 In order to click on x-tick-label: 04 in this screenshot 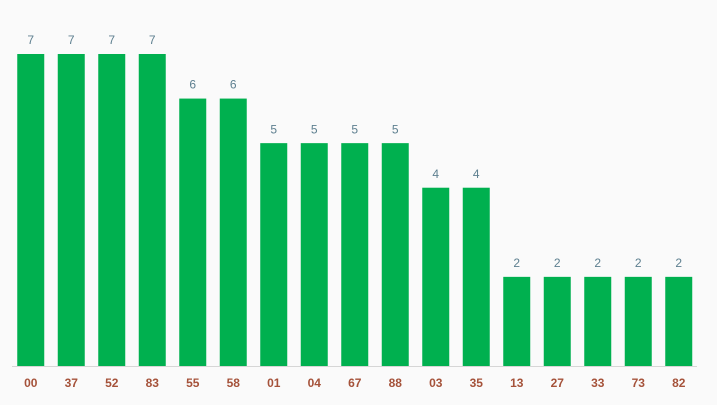, I will do `click(315, 383)`.